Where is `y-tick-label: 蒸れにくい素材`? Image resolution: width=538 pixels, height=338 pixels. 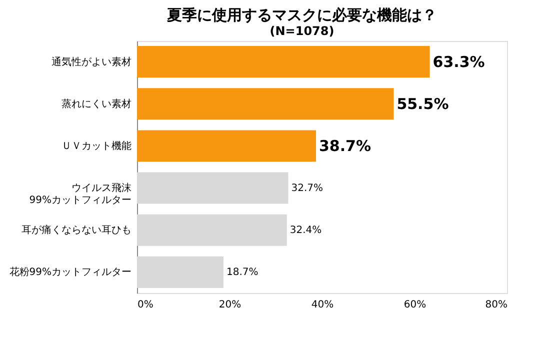
y-tick-label: 蒸れにくい素材 is located at coordinates (97, 104).